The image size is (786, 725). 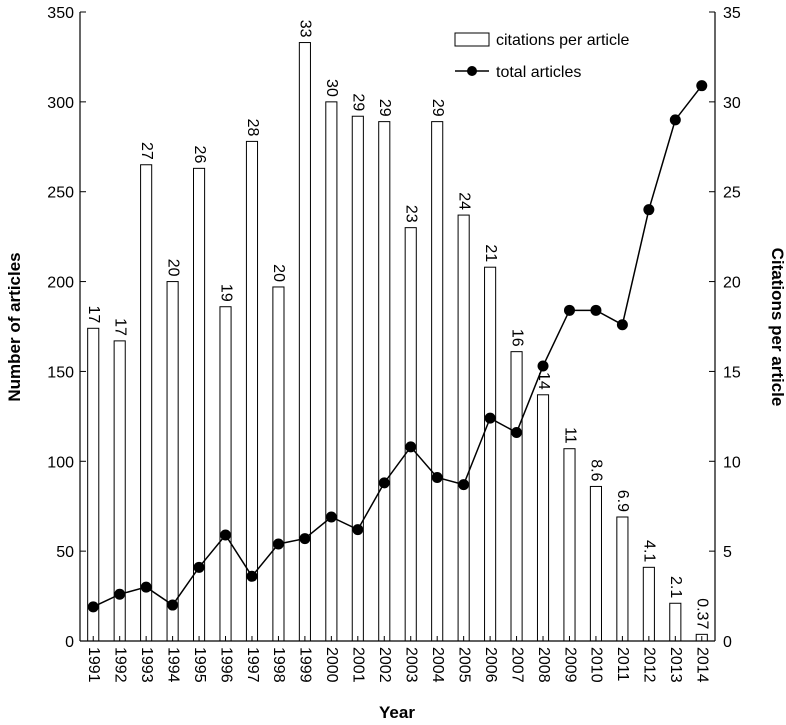 I want to click on bar-value-label: 16, so click(x=516, y=338).